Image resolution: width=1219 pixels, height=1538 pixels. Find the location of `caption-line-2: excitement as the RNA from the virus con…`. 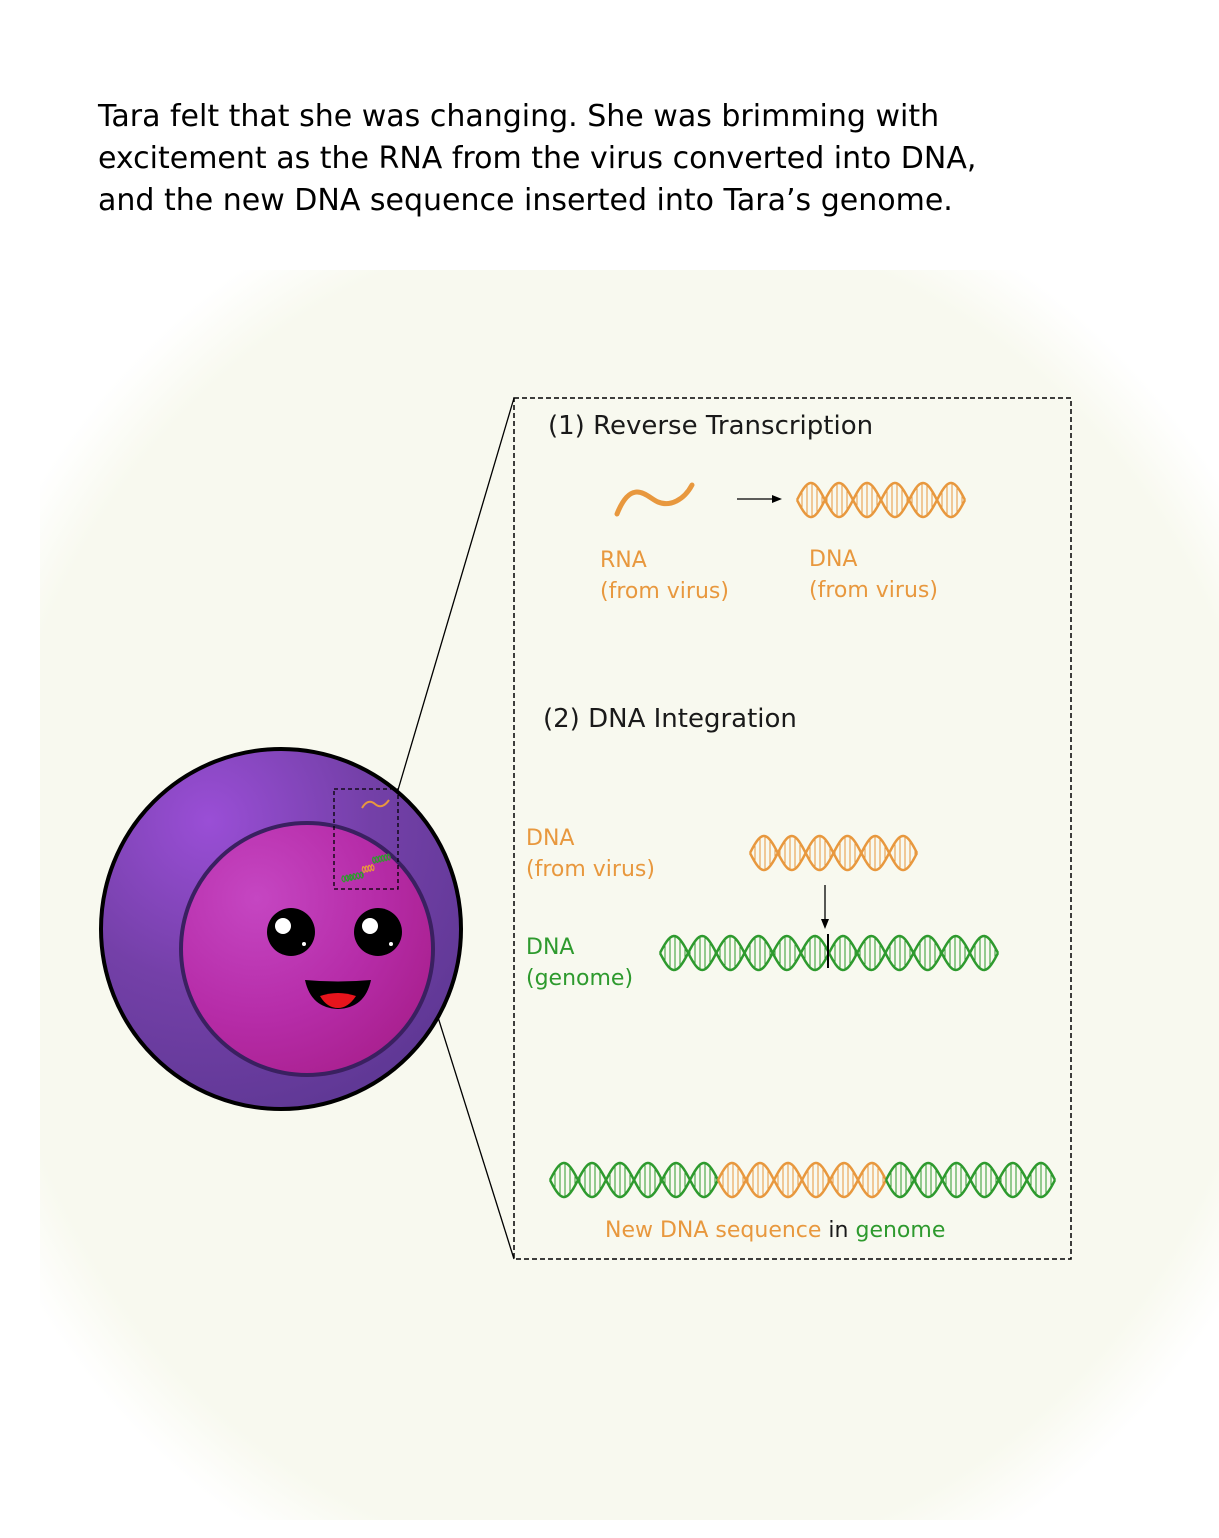

caption-line-2: excitement as the RNA from the virus con… is located at coordinates (537, 158).